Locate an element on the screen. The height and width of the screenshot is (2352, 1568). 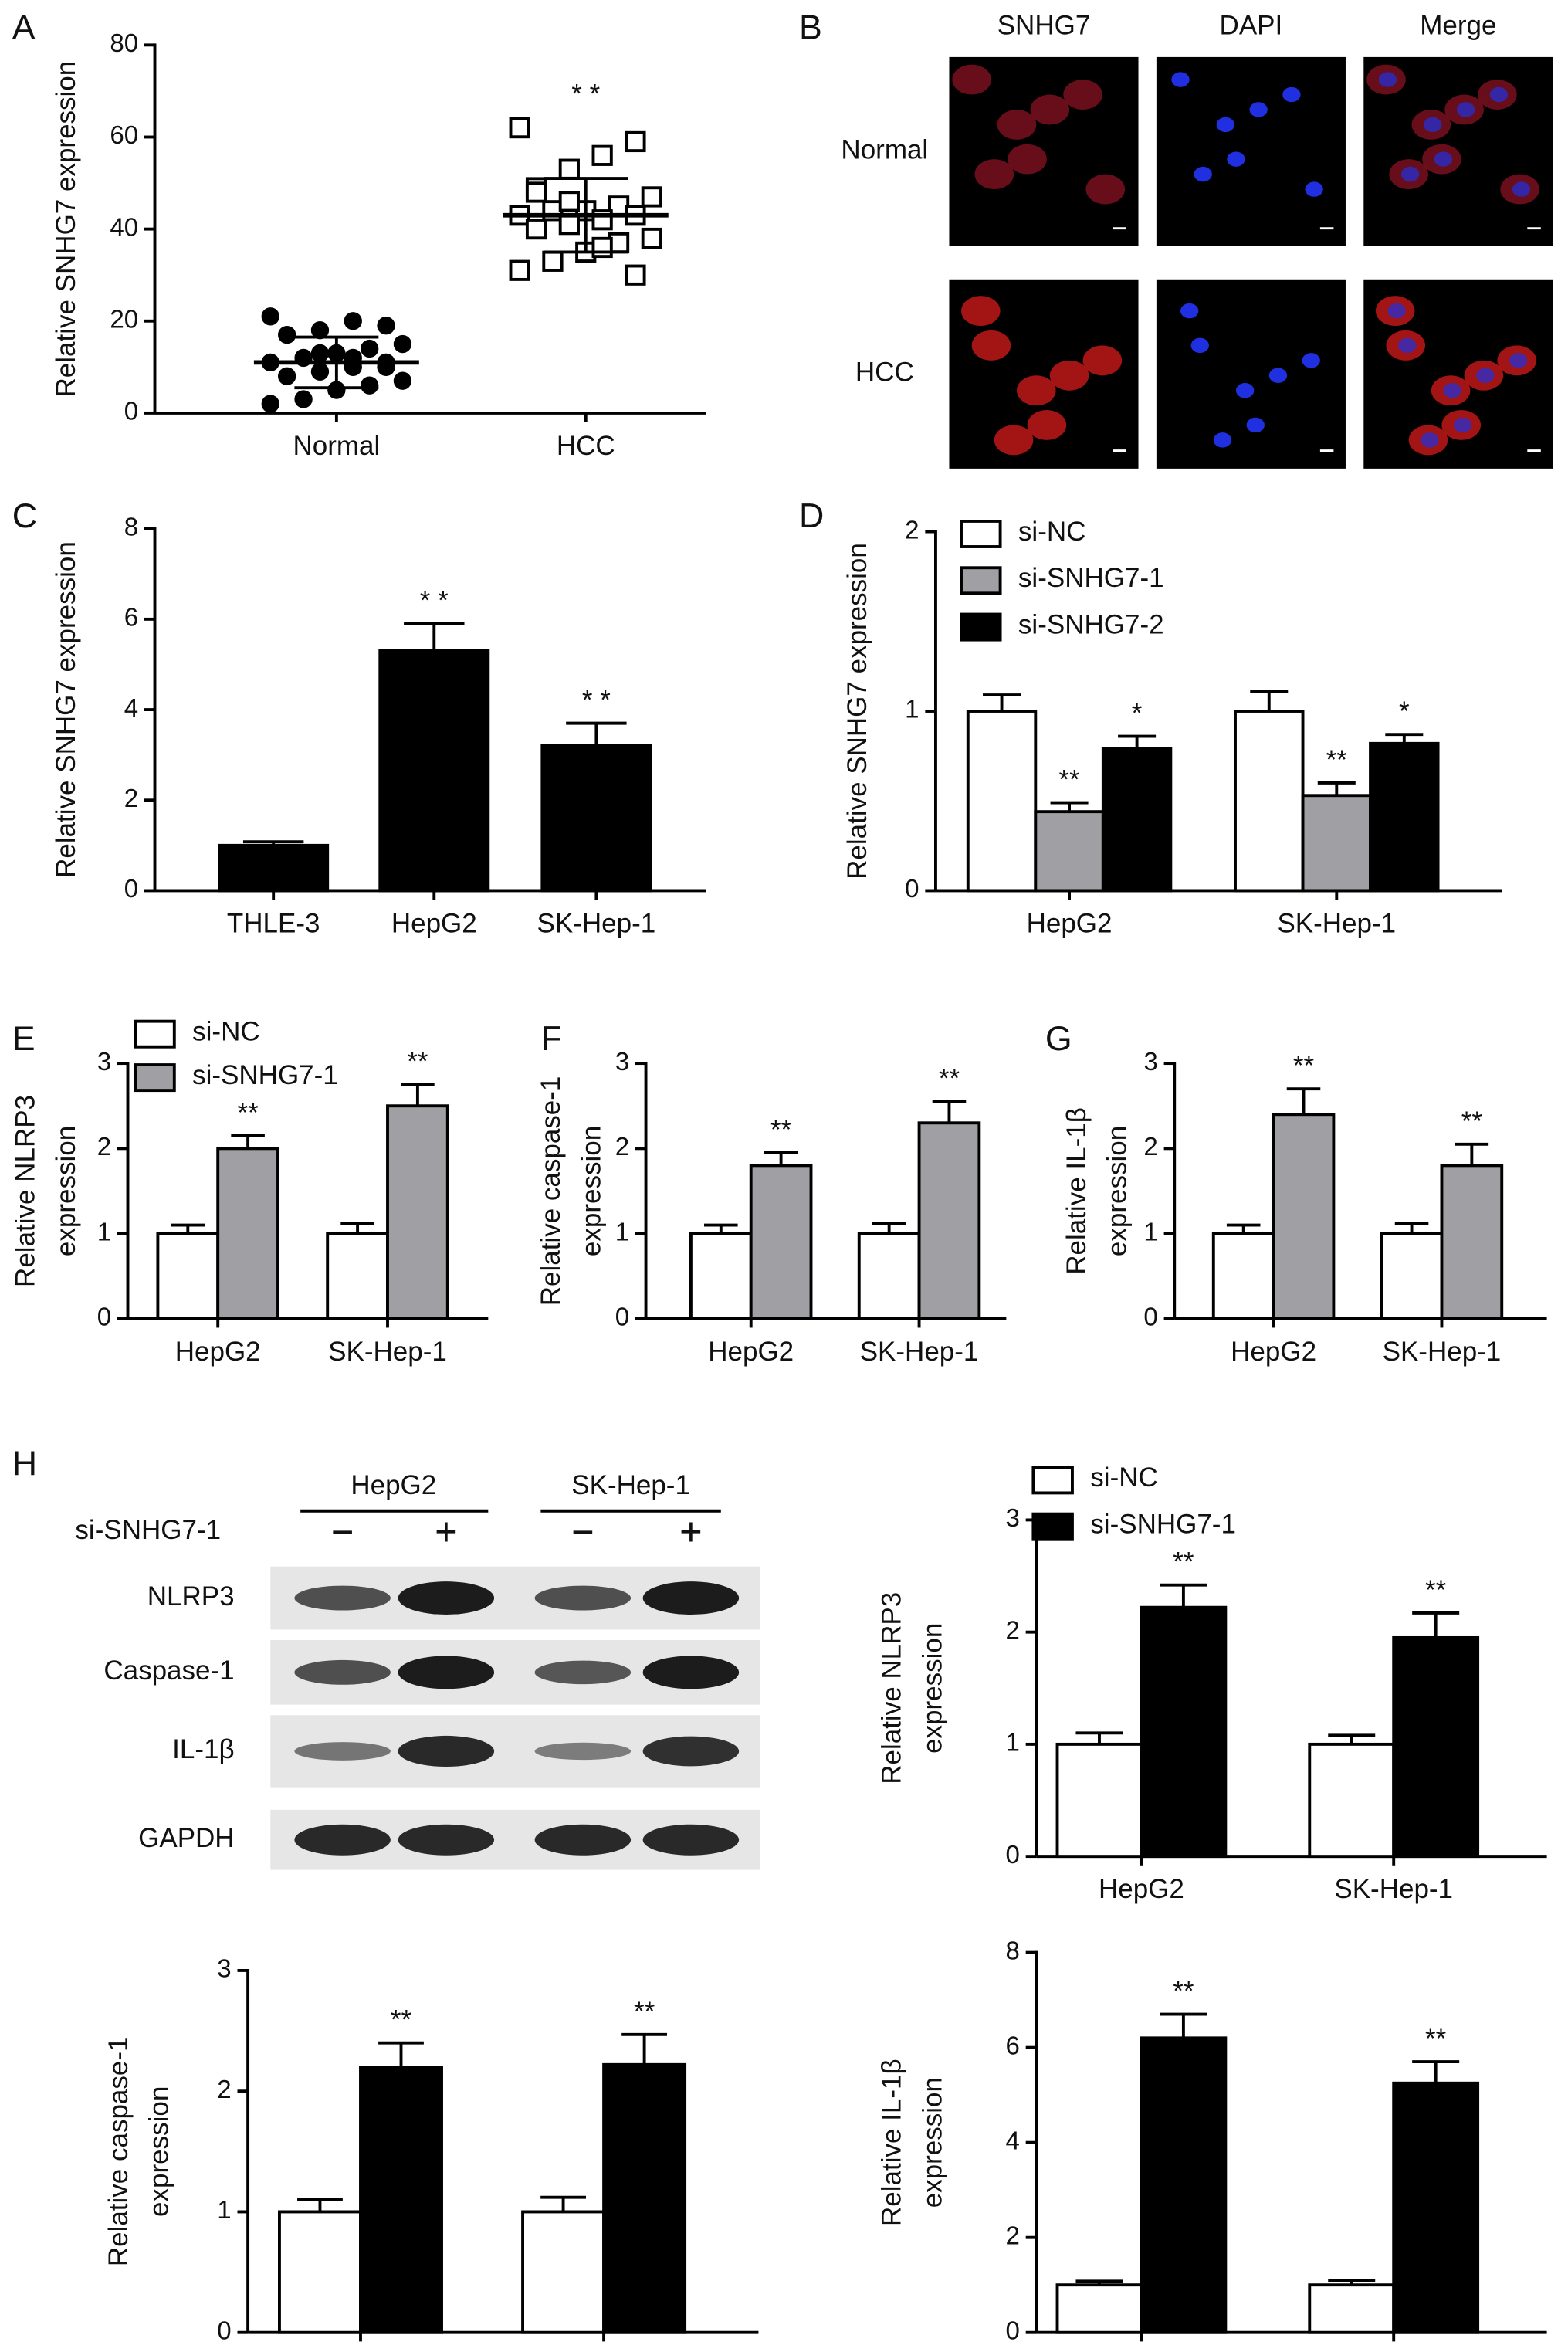
y-axis-label: Relative caspase-1 is located at coordinates (551, 1191).